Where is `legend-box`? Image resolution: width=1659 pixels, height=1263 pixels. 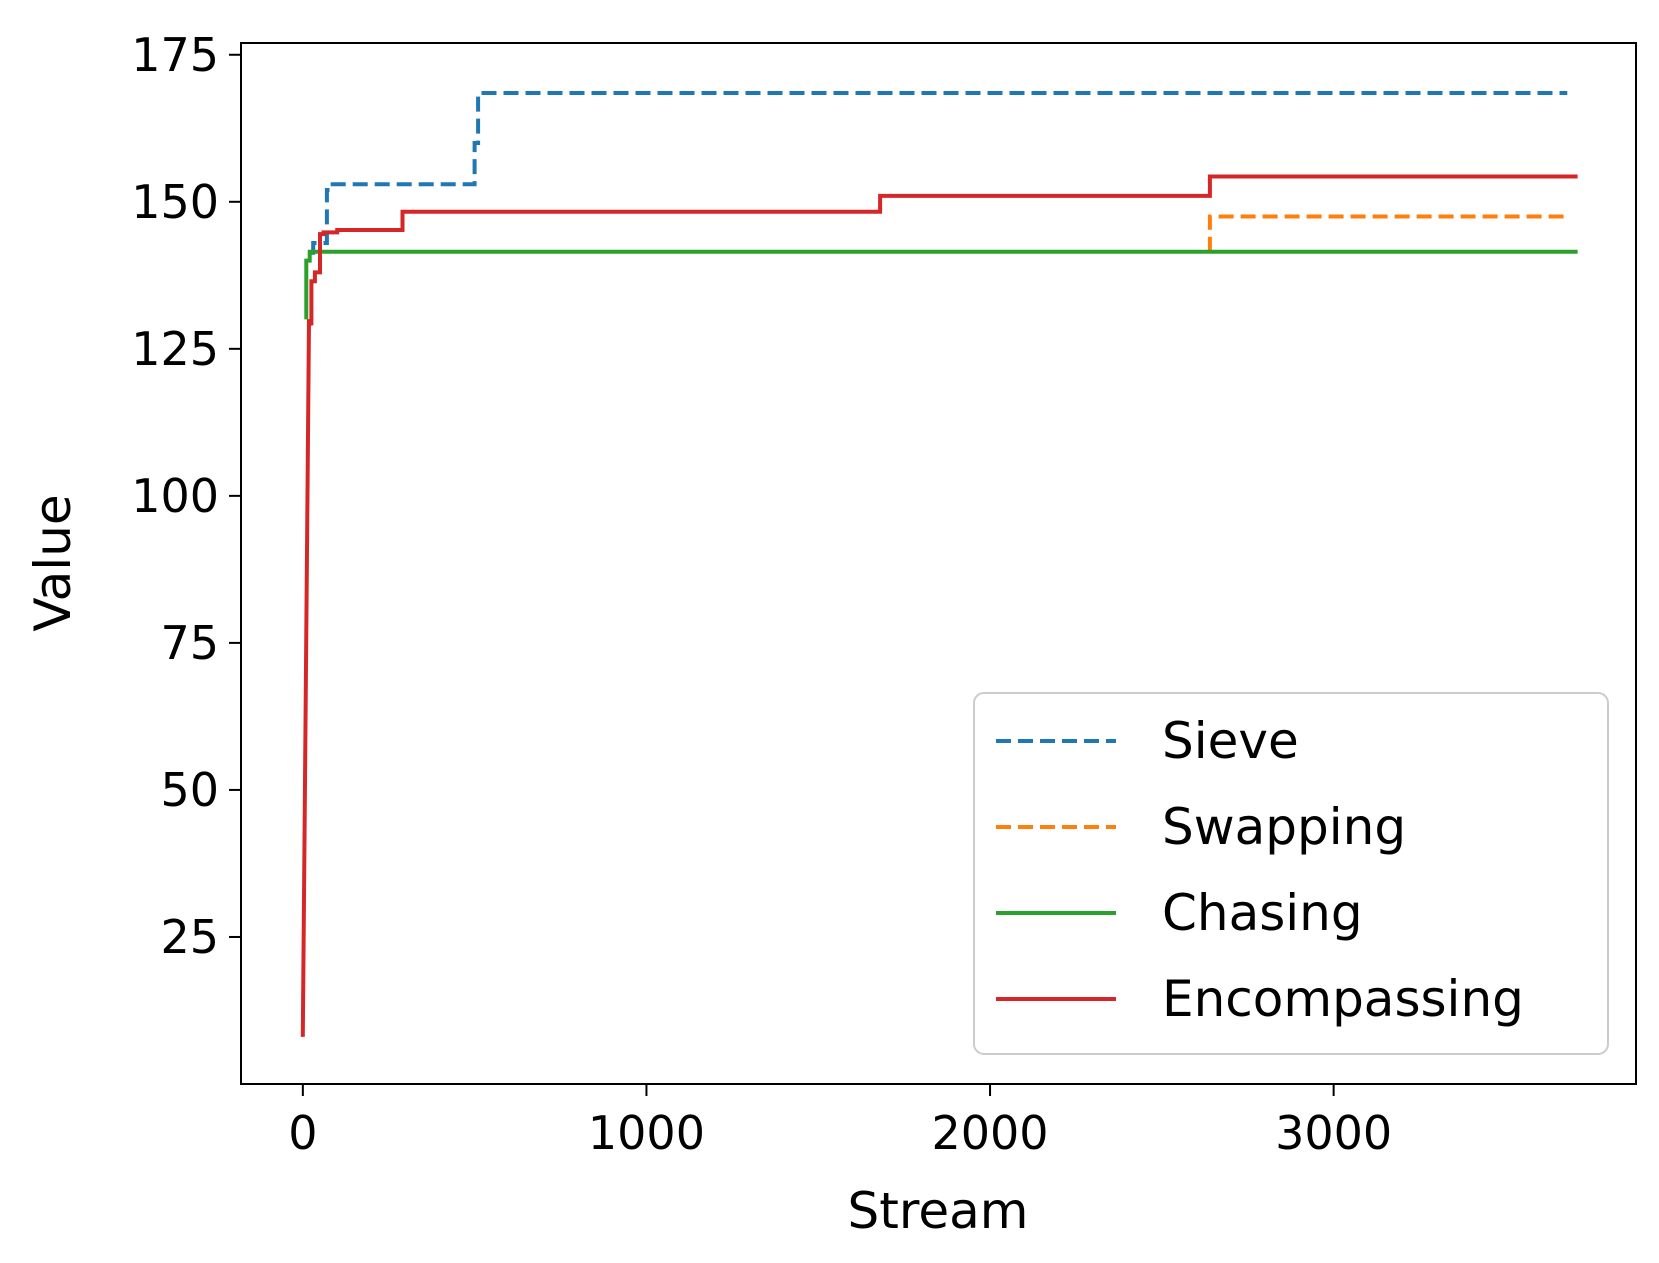
legend-box is located at coordinates (1291, 873).